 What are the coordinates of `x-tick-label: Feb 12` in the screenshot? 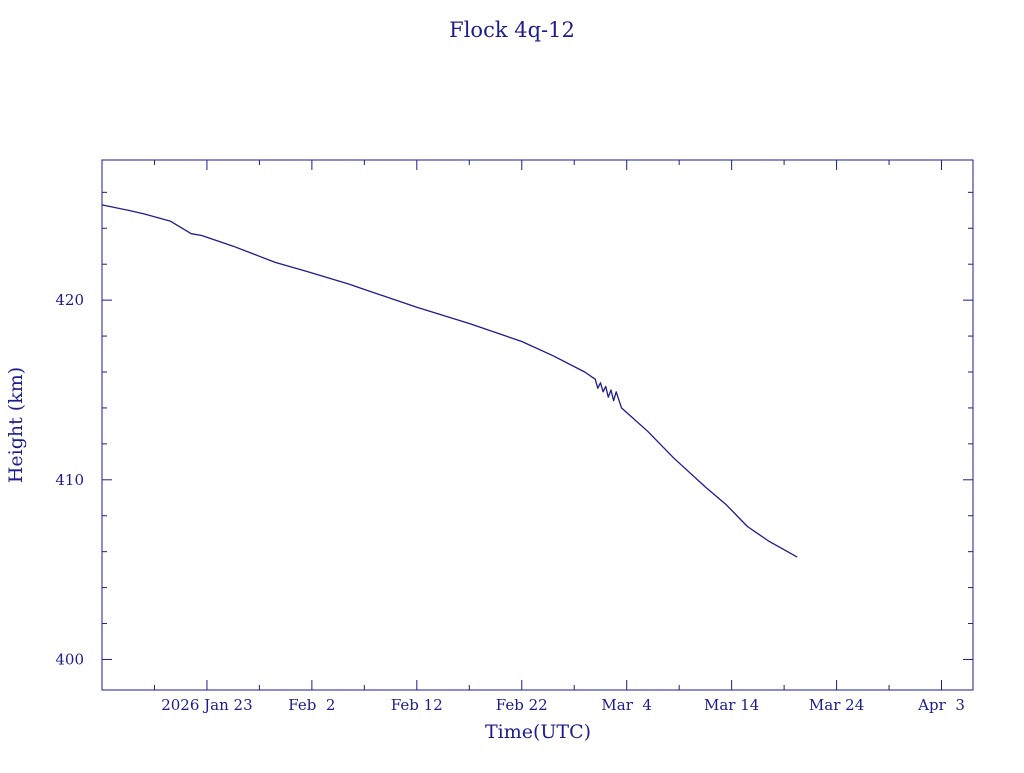 It's located at (417, 705).